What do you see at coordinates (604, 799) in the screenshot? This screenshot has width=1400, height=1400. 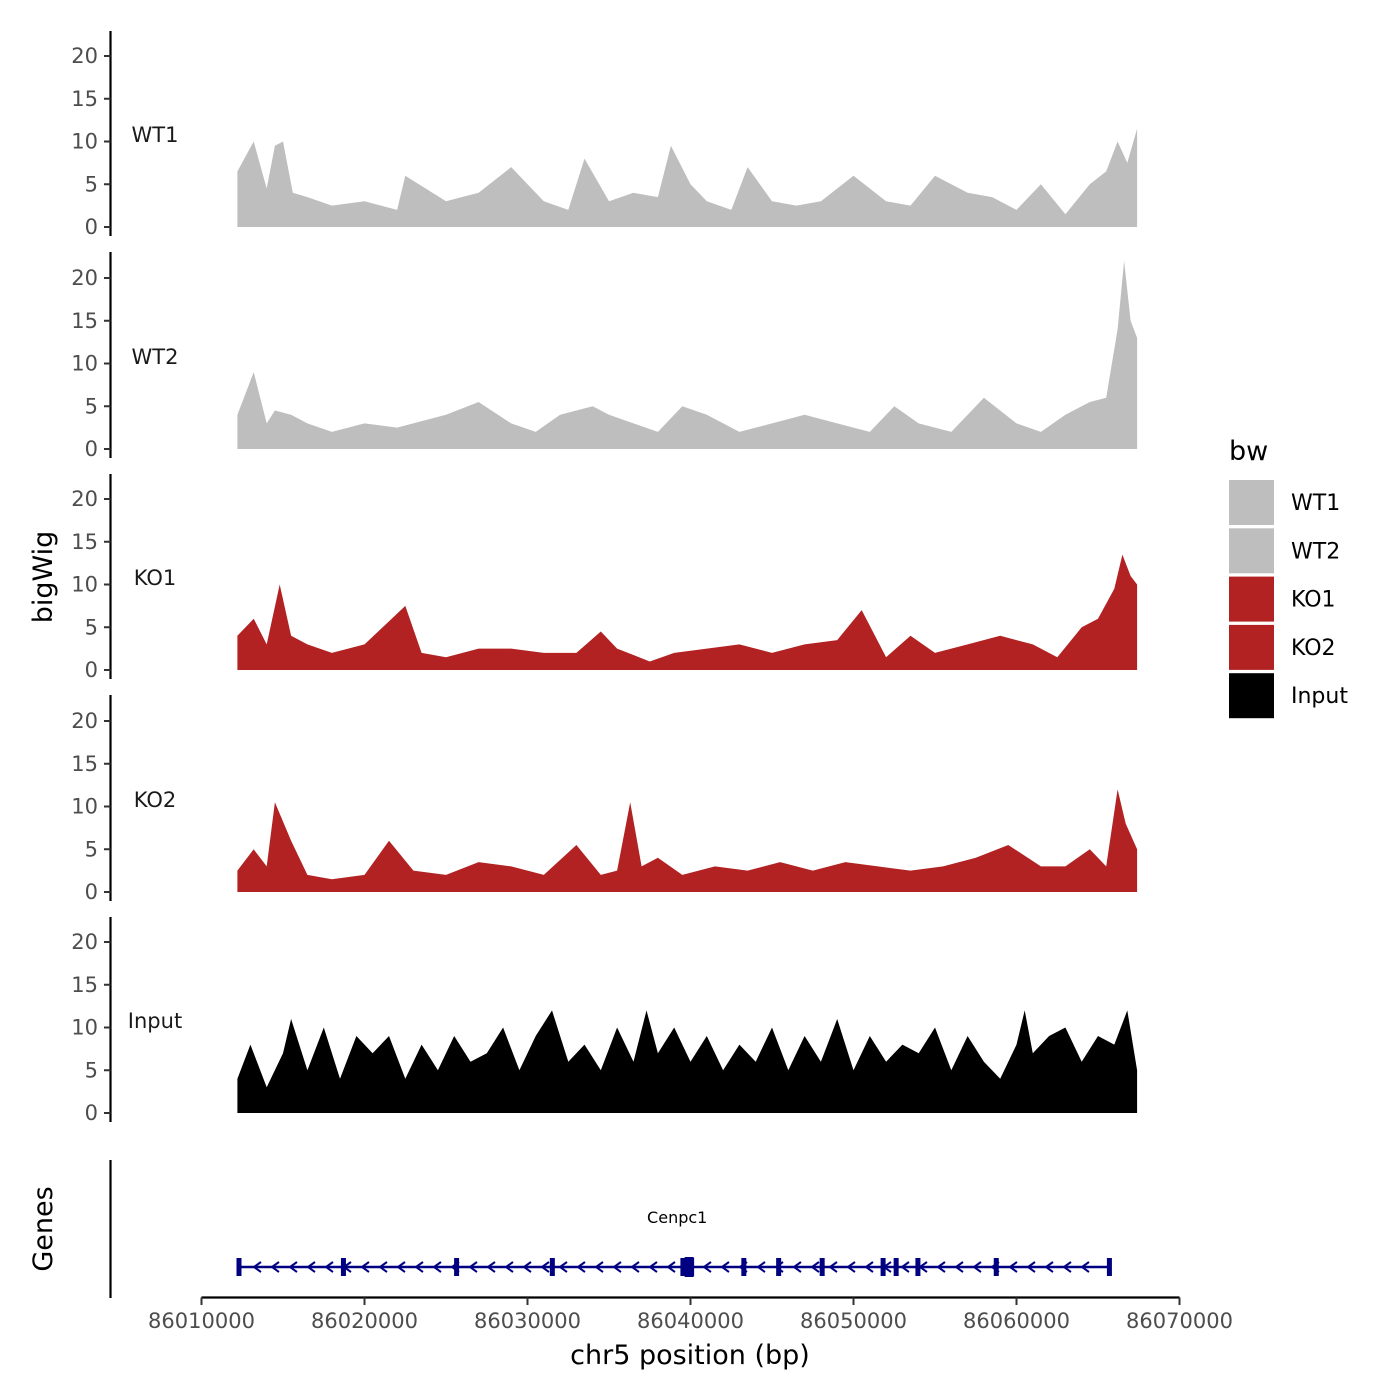 I see `track-ko2: 0 5 10 15 20 KO2` at bounding box center [604, 799].